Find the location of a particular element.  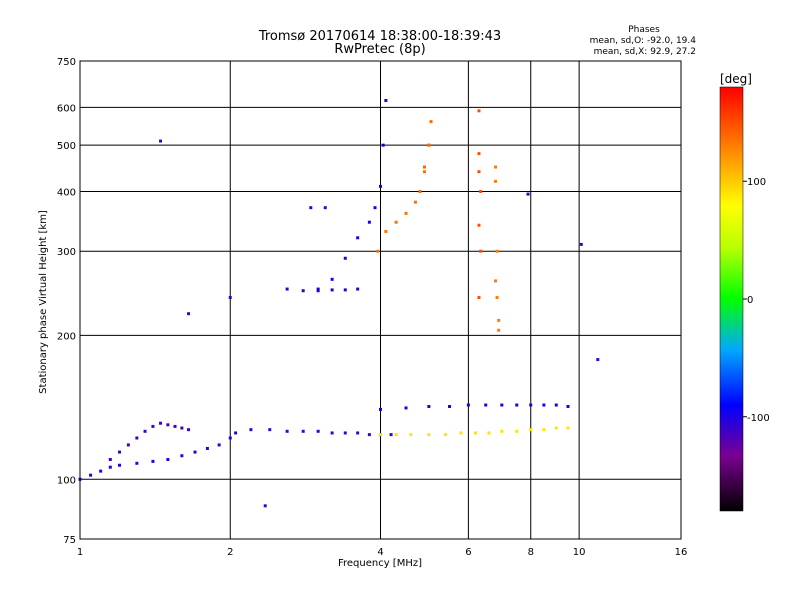

y-tick-label: 100 is located at coordinates (66, 480).